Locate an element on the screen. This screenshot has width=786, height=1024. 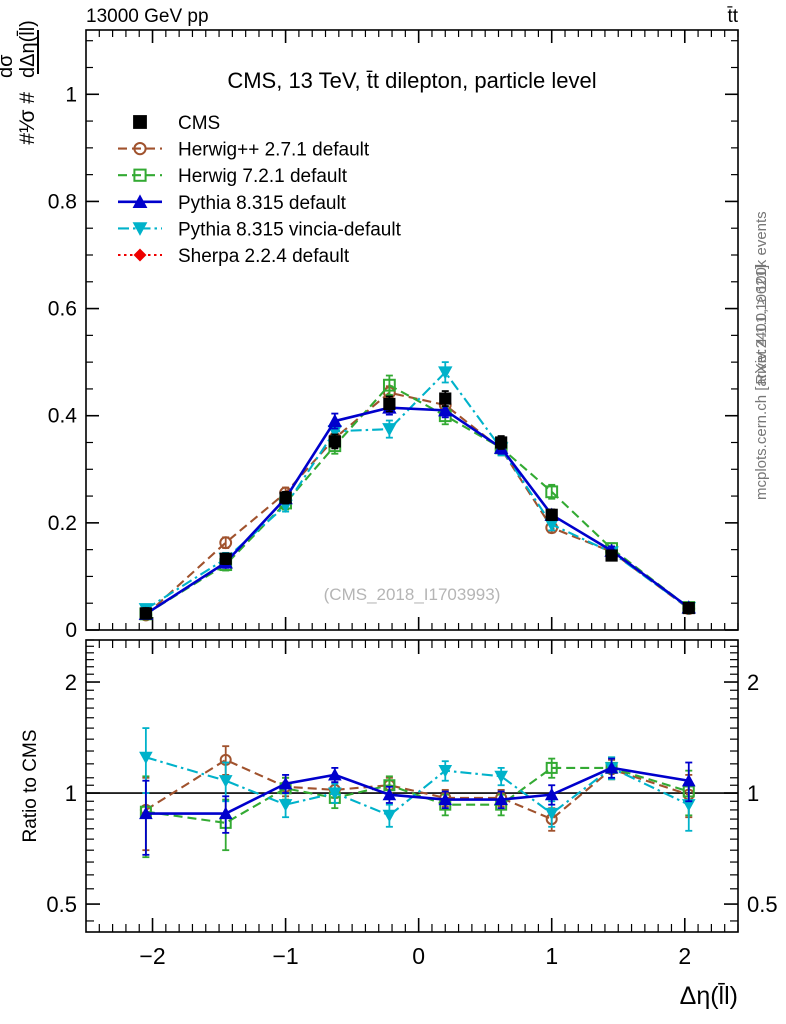
main-y-tick-label: 0 is located at coordinates (71, 630).